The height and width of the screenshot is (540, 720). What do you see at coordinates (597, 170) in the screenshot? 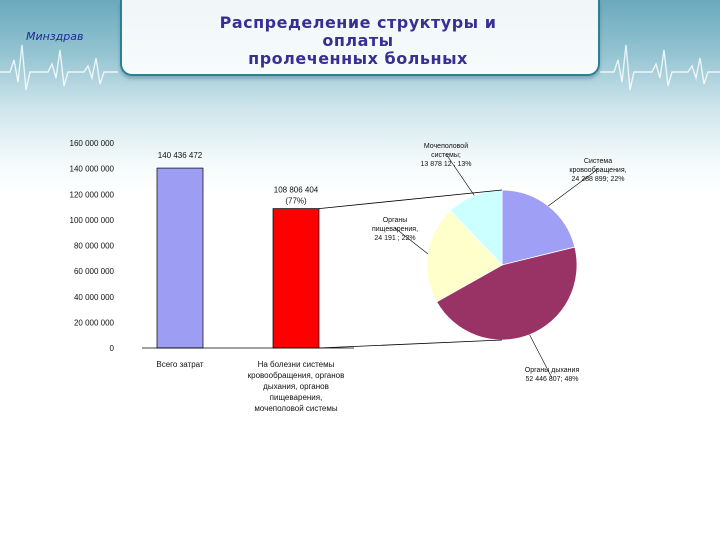
I see `pie-slice-label: Система кровообращения, 24 288 899; 22%` at bounding box center [597, 170].